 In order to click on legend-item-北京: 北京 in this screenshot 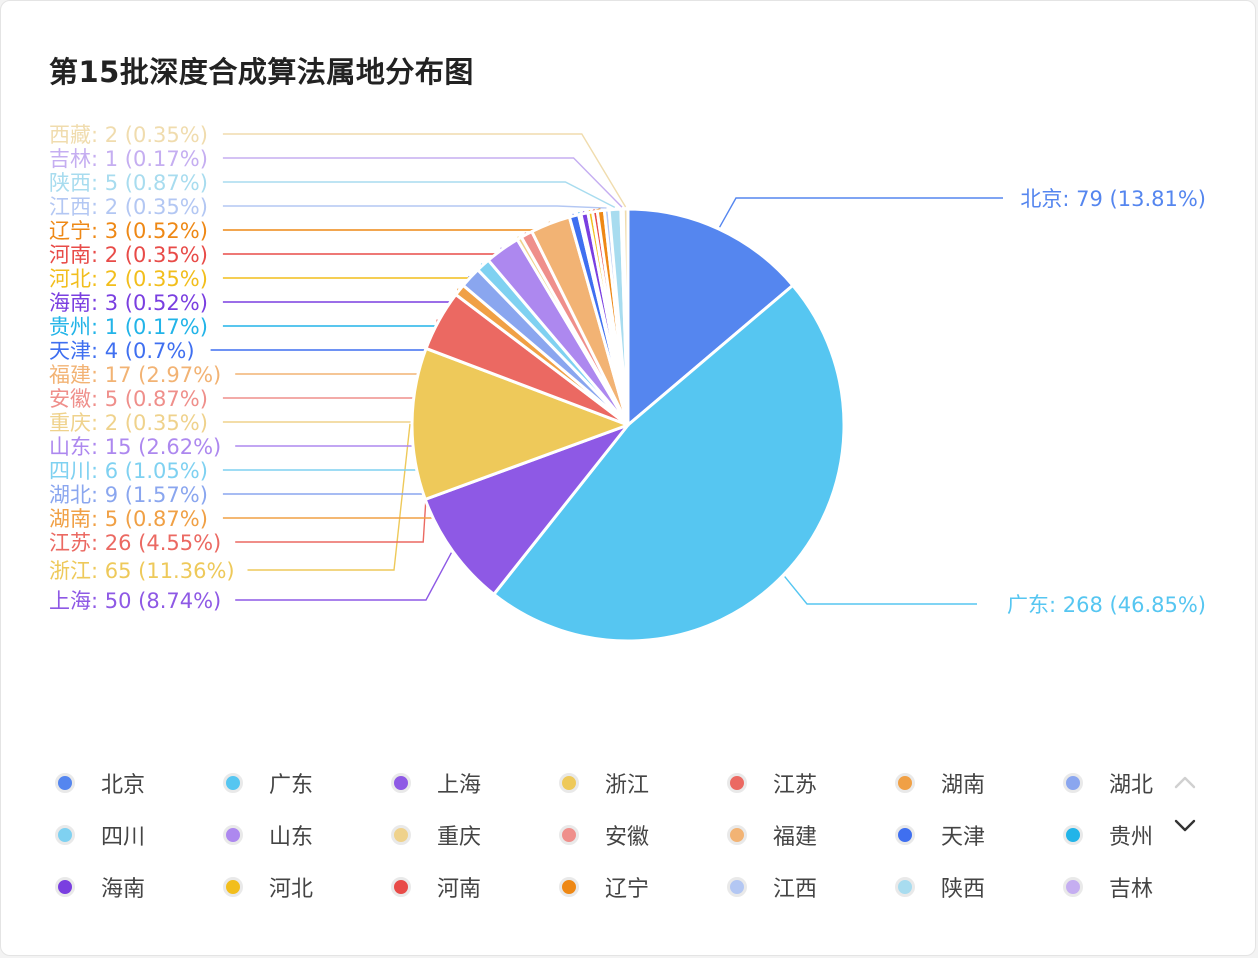, I will do `click(100, 783)`.